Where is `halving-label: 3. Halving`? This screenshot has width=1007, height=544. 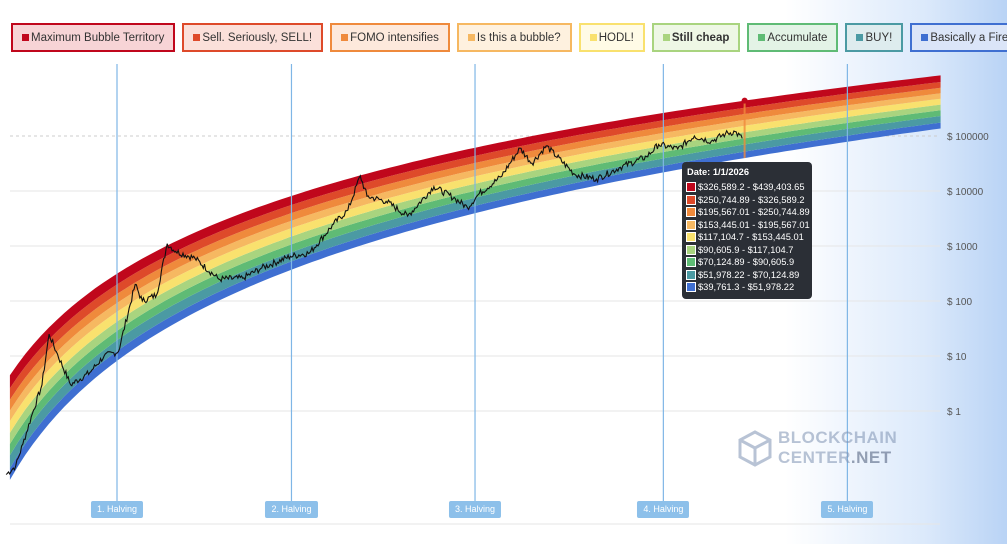 halving-label: 3. Halving is located at coordinates (475, 509).